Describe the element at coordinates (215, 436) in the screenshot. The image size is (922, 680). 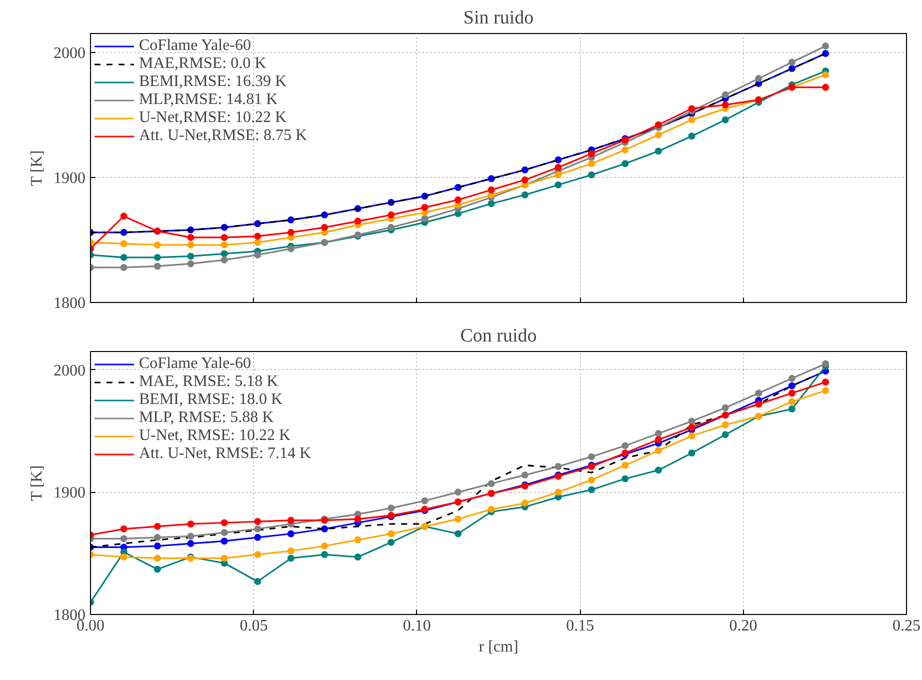
I see `legend-label: U-Net, RMSE: 10.22 K` at that location.